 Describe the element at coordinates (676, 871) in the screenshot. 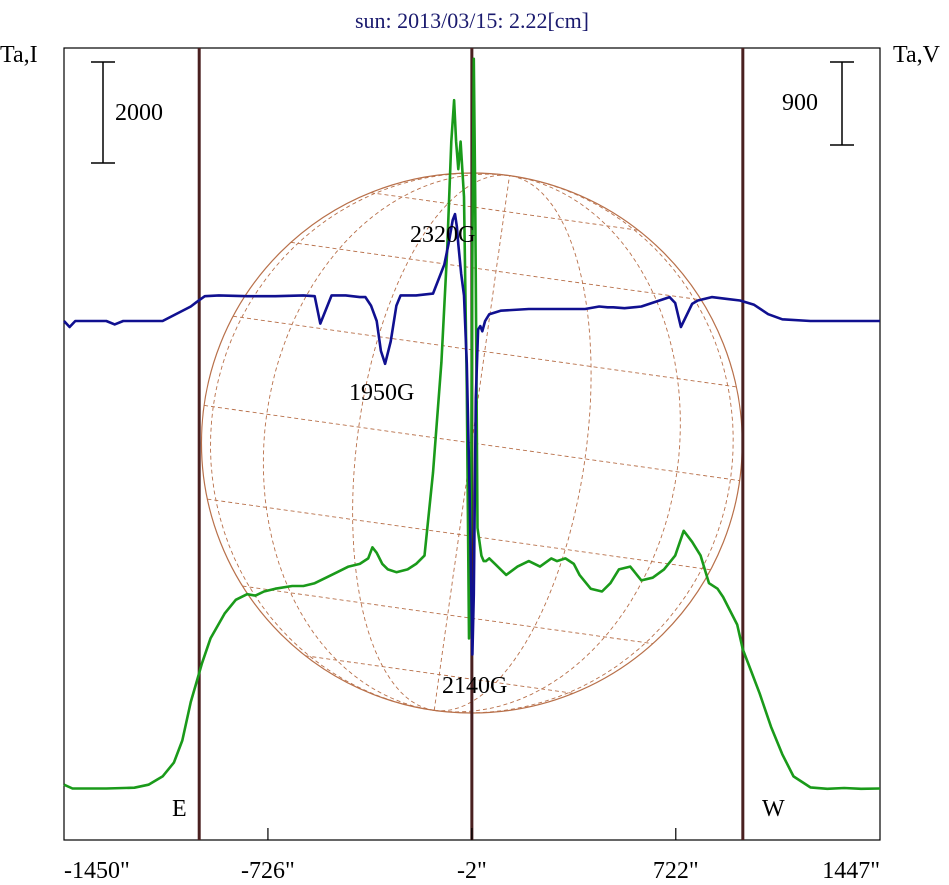

I see `x-tick-label: 722"` at that location.